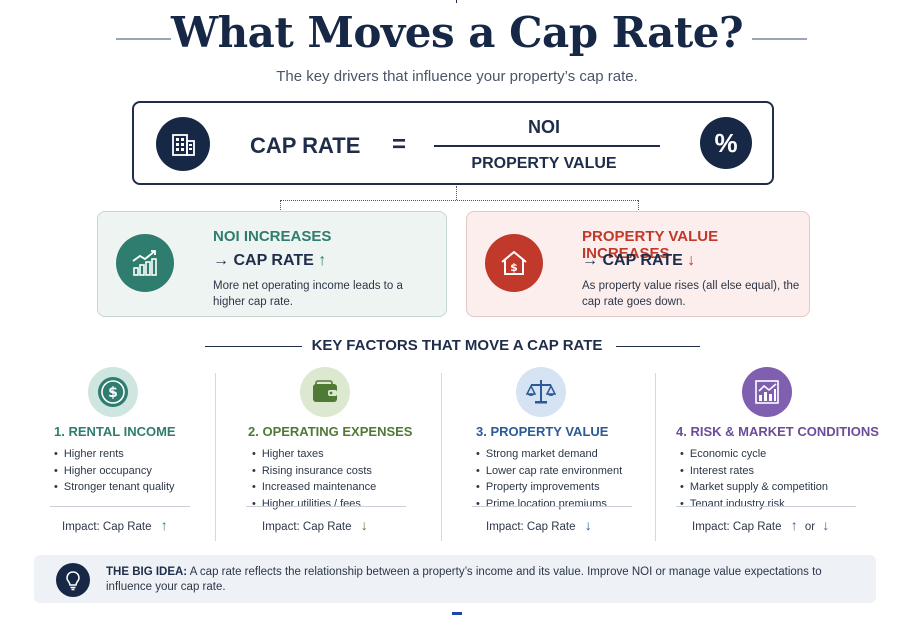 The image size is (914, 618). Describe the element at coordinates (459, 200) in the screenshot. I see `connector-bar` at that location.